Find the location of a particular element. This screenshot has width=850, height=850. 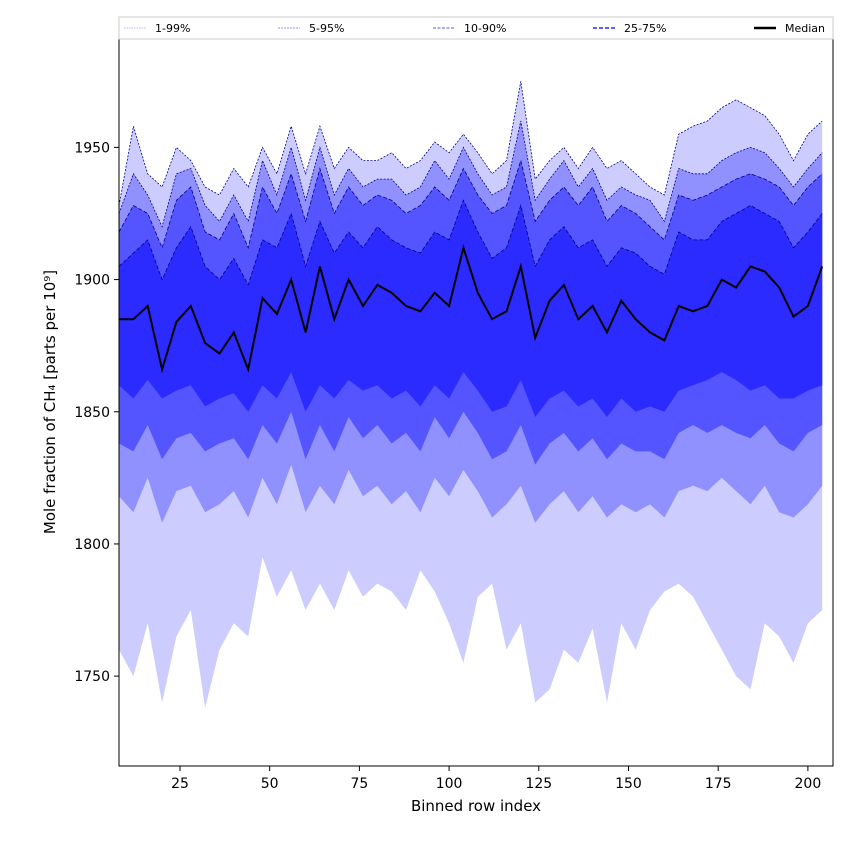

upper-p90-line is located at coordinates (470, 204).